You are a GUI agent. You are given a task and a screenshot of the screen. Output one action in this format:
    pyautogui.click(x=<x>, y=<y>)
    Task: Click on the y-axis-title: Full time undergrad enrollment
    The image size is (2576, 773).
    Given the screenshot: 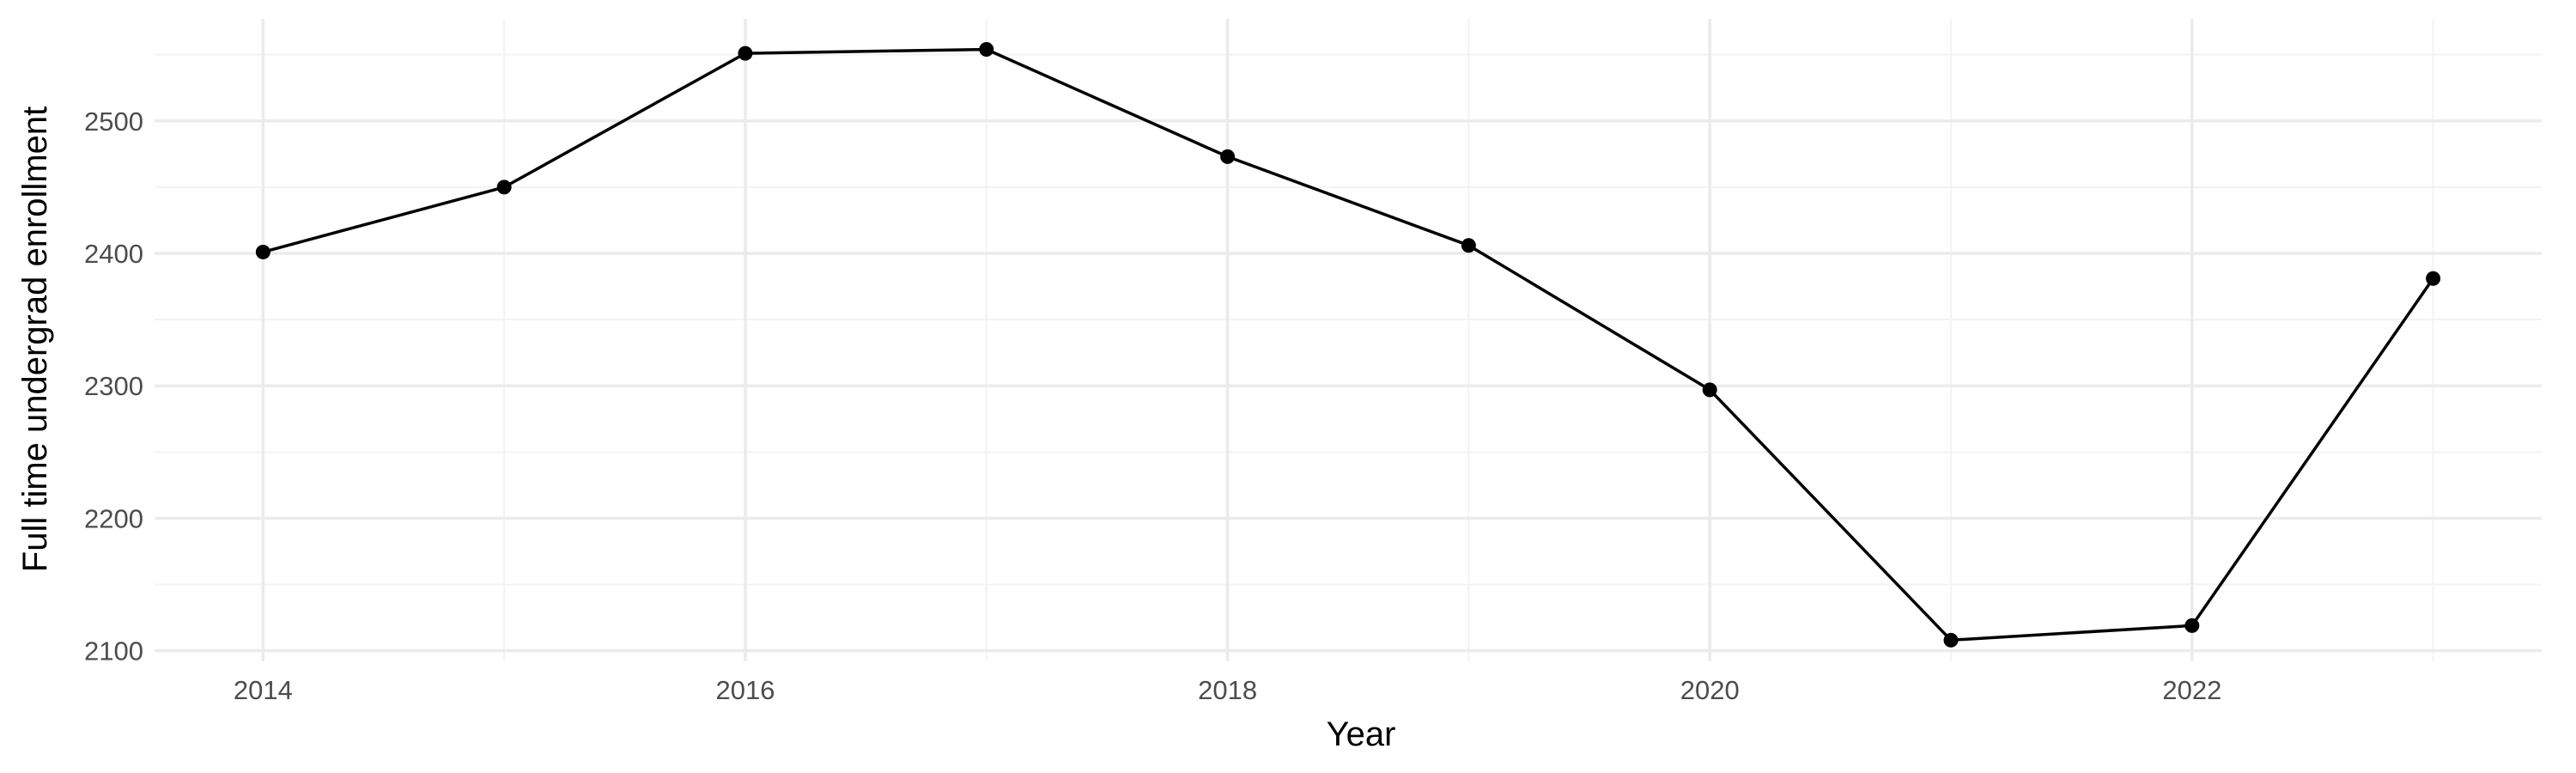 What is the action you would take?
    pyautogui.click(x=35, y=339)
    